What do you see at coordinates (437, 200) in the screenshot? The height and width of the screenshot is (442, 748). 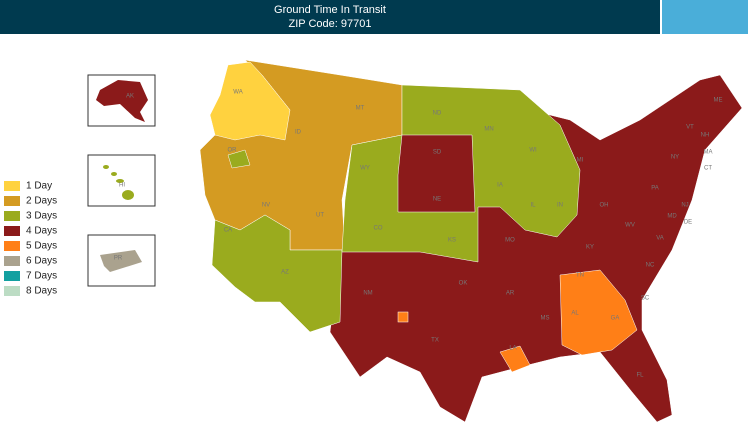 I see `state-label: NE` at bounding box center [437, 200].